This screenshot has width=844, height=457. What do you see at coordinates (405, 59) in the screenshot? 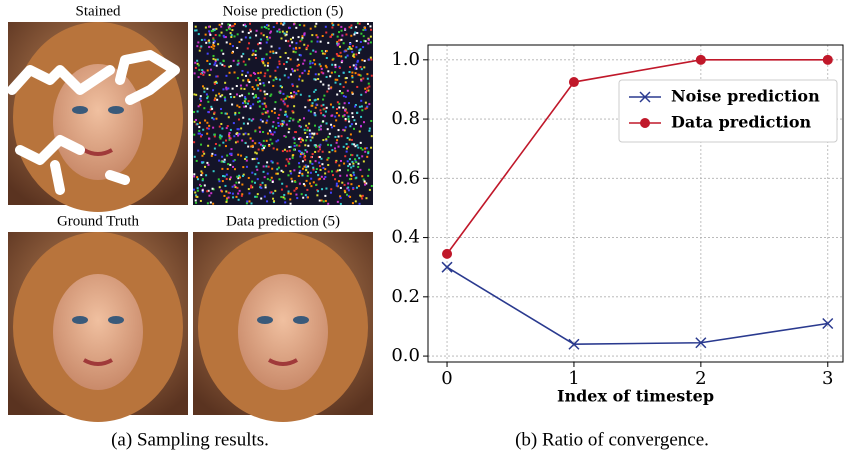
I see `y-tick-label: 1.0` at bounding box center [405, 59].